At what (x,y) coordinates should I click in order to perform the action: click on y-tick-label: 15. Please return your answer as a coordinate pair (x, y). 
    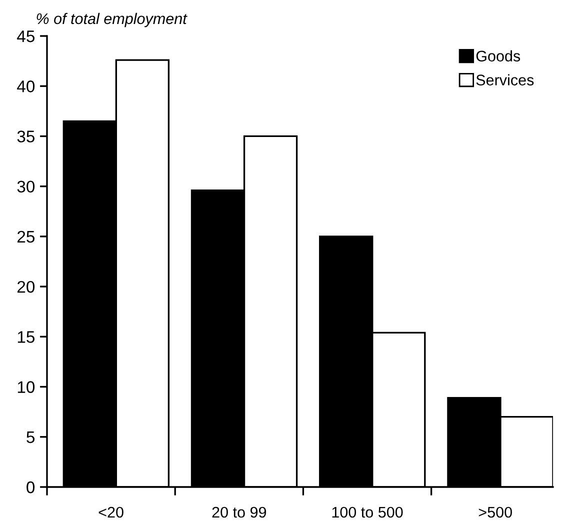
    Looking at the image, I should click on (26, 337).